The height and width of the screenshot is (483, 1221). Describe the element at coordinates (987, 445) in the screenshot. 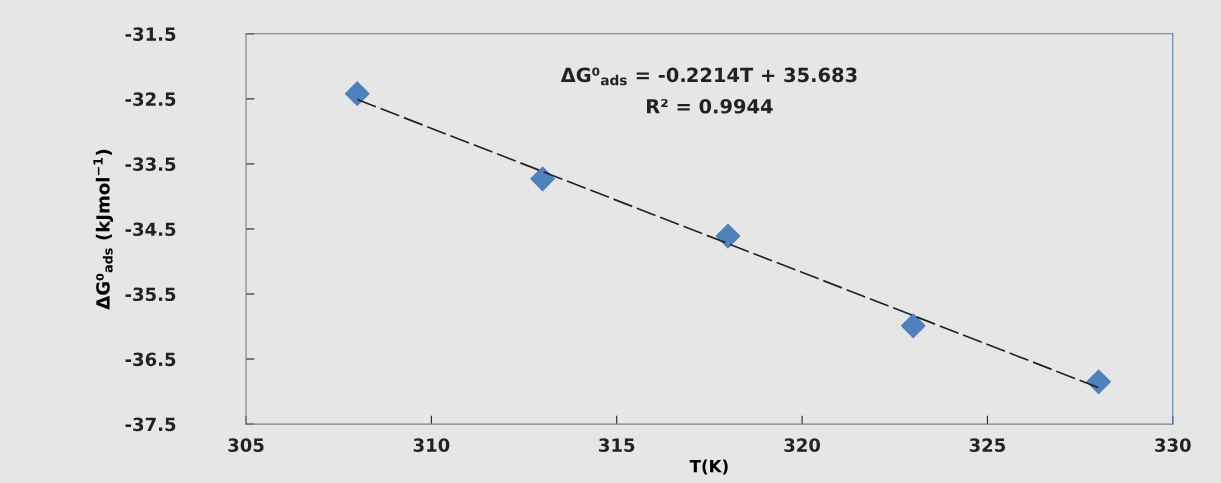

I see `x-tick-label: 325` at that location.